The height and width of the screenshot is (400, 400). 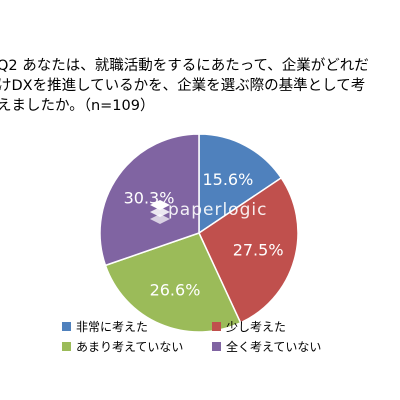 I want to click on legend-label: あまり考えていない, so click(x=130, y=347).